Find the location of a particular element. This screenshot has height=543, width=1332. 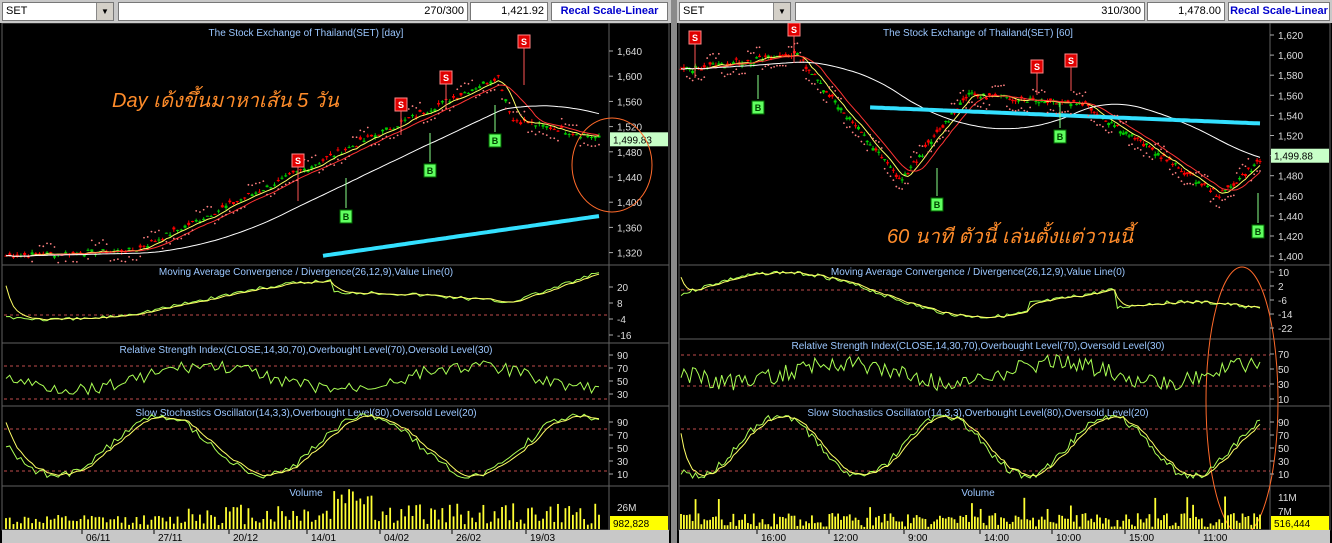

ma-slow-line is located at coordinates (970, 109).